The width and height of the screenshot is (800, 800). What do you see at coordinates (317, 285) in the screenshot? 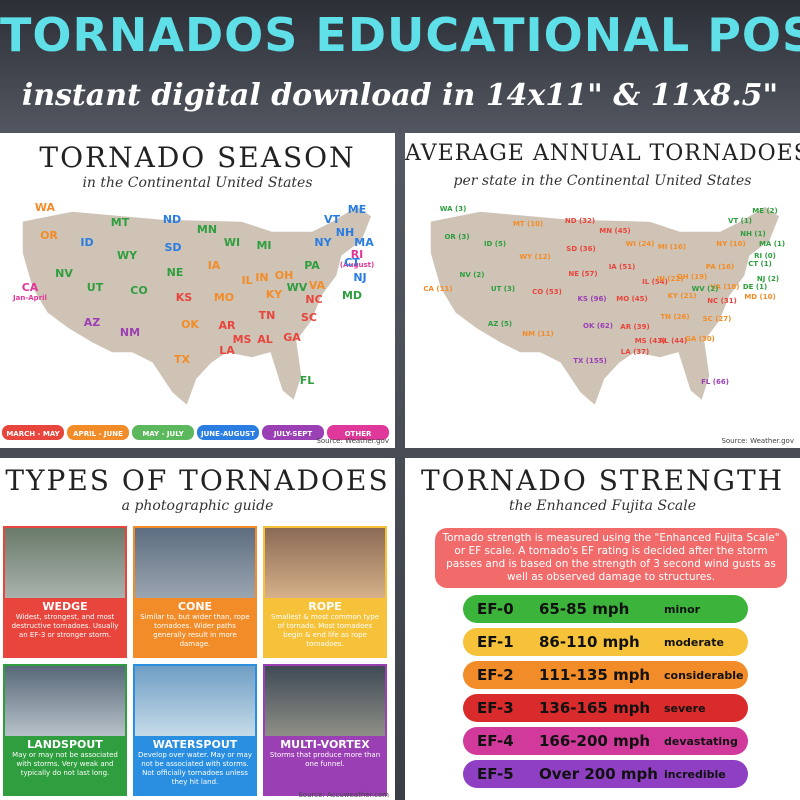
I see `state-label: VA` at bounding box center [317, 285].